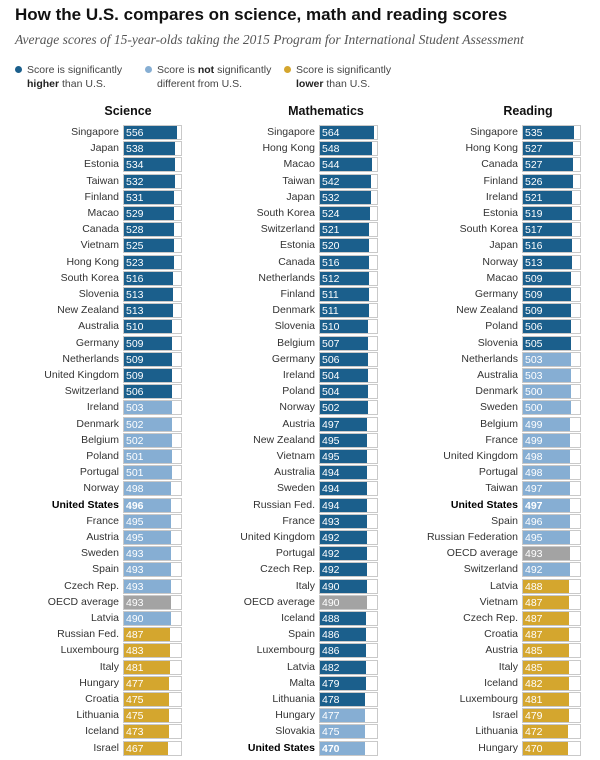  I want to click on country-label: Iceland, so click(102, 731).